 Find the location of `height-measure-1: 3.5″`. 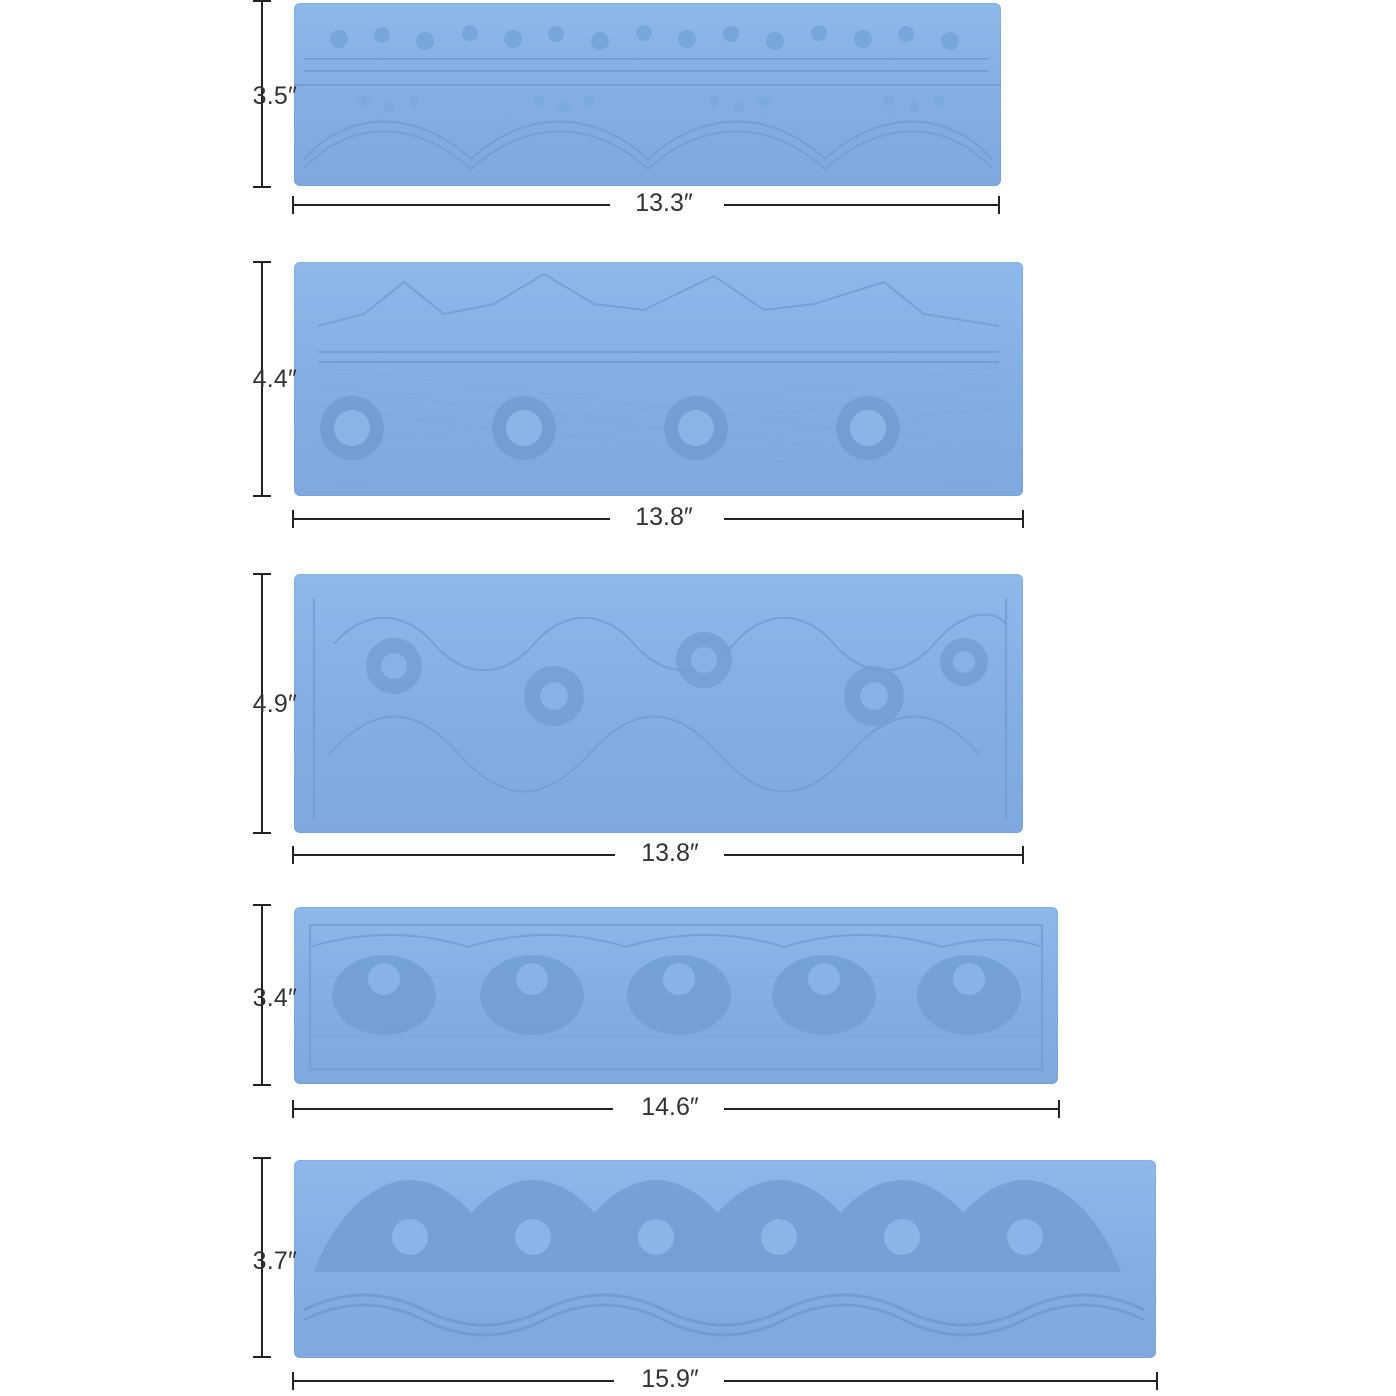

height-measure-1: 3.5″ is located at coordinates (270, 94).